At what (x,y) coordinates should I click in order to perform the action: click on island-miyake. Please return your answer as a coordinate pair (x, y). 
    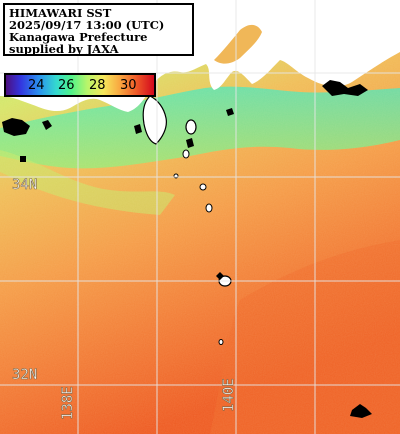
    Looking at the image, I should click on (209, 208).